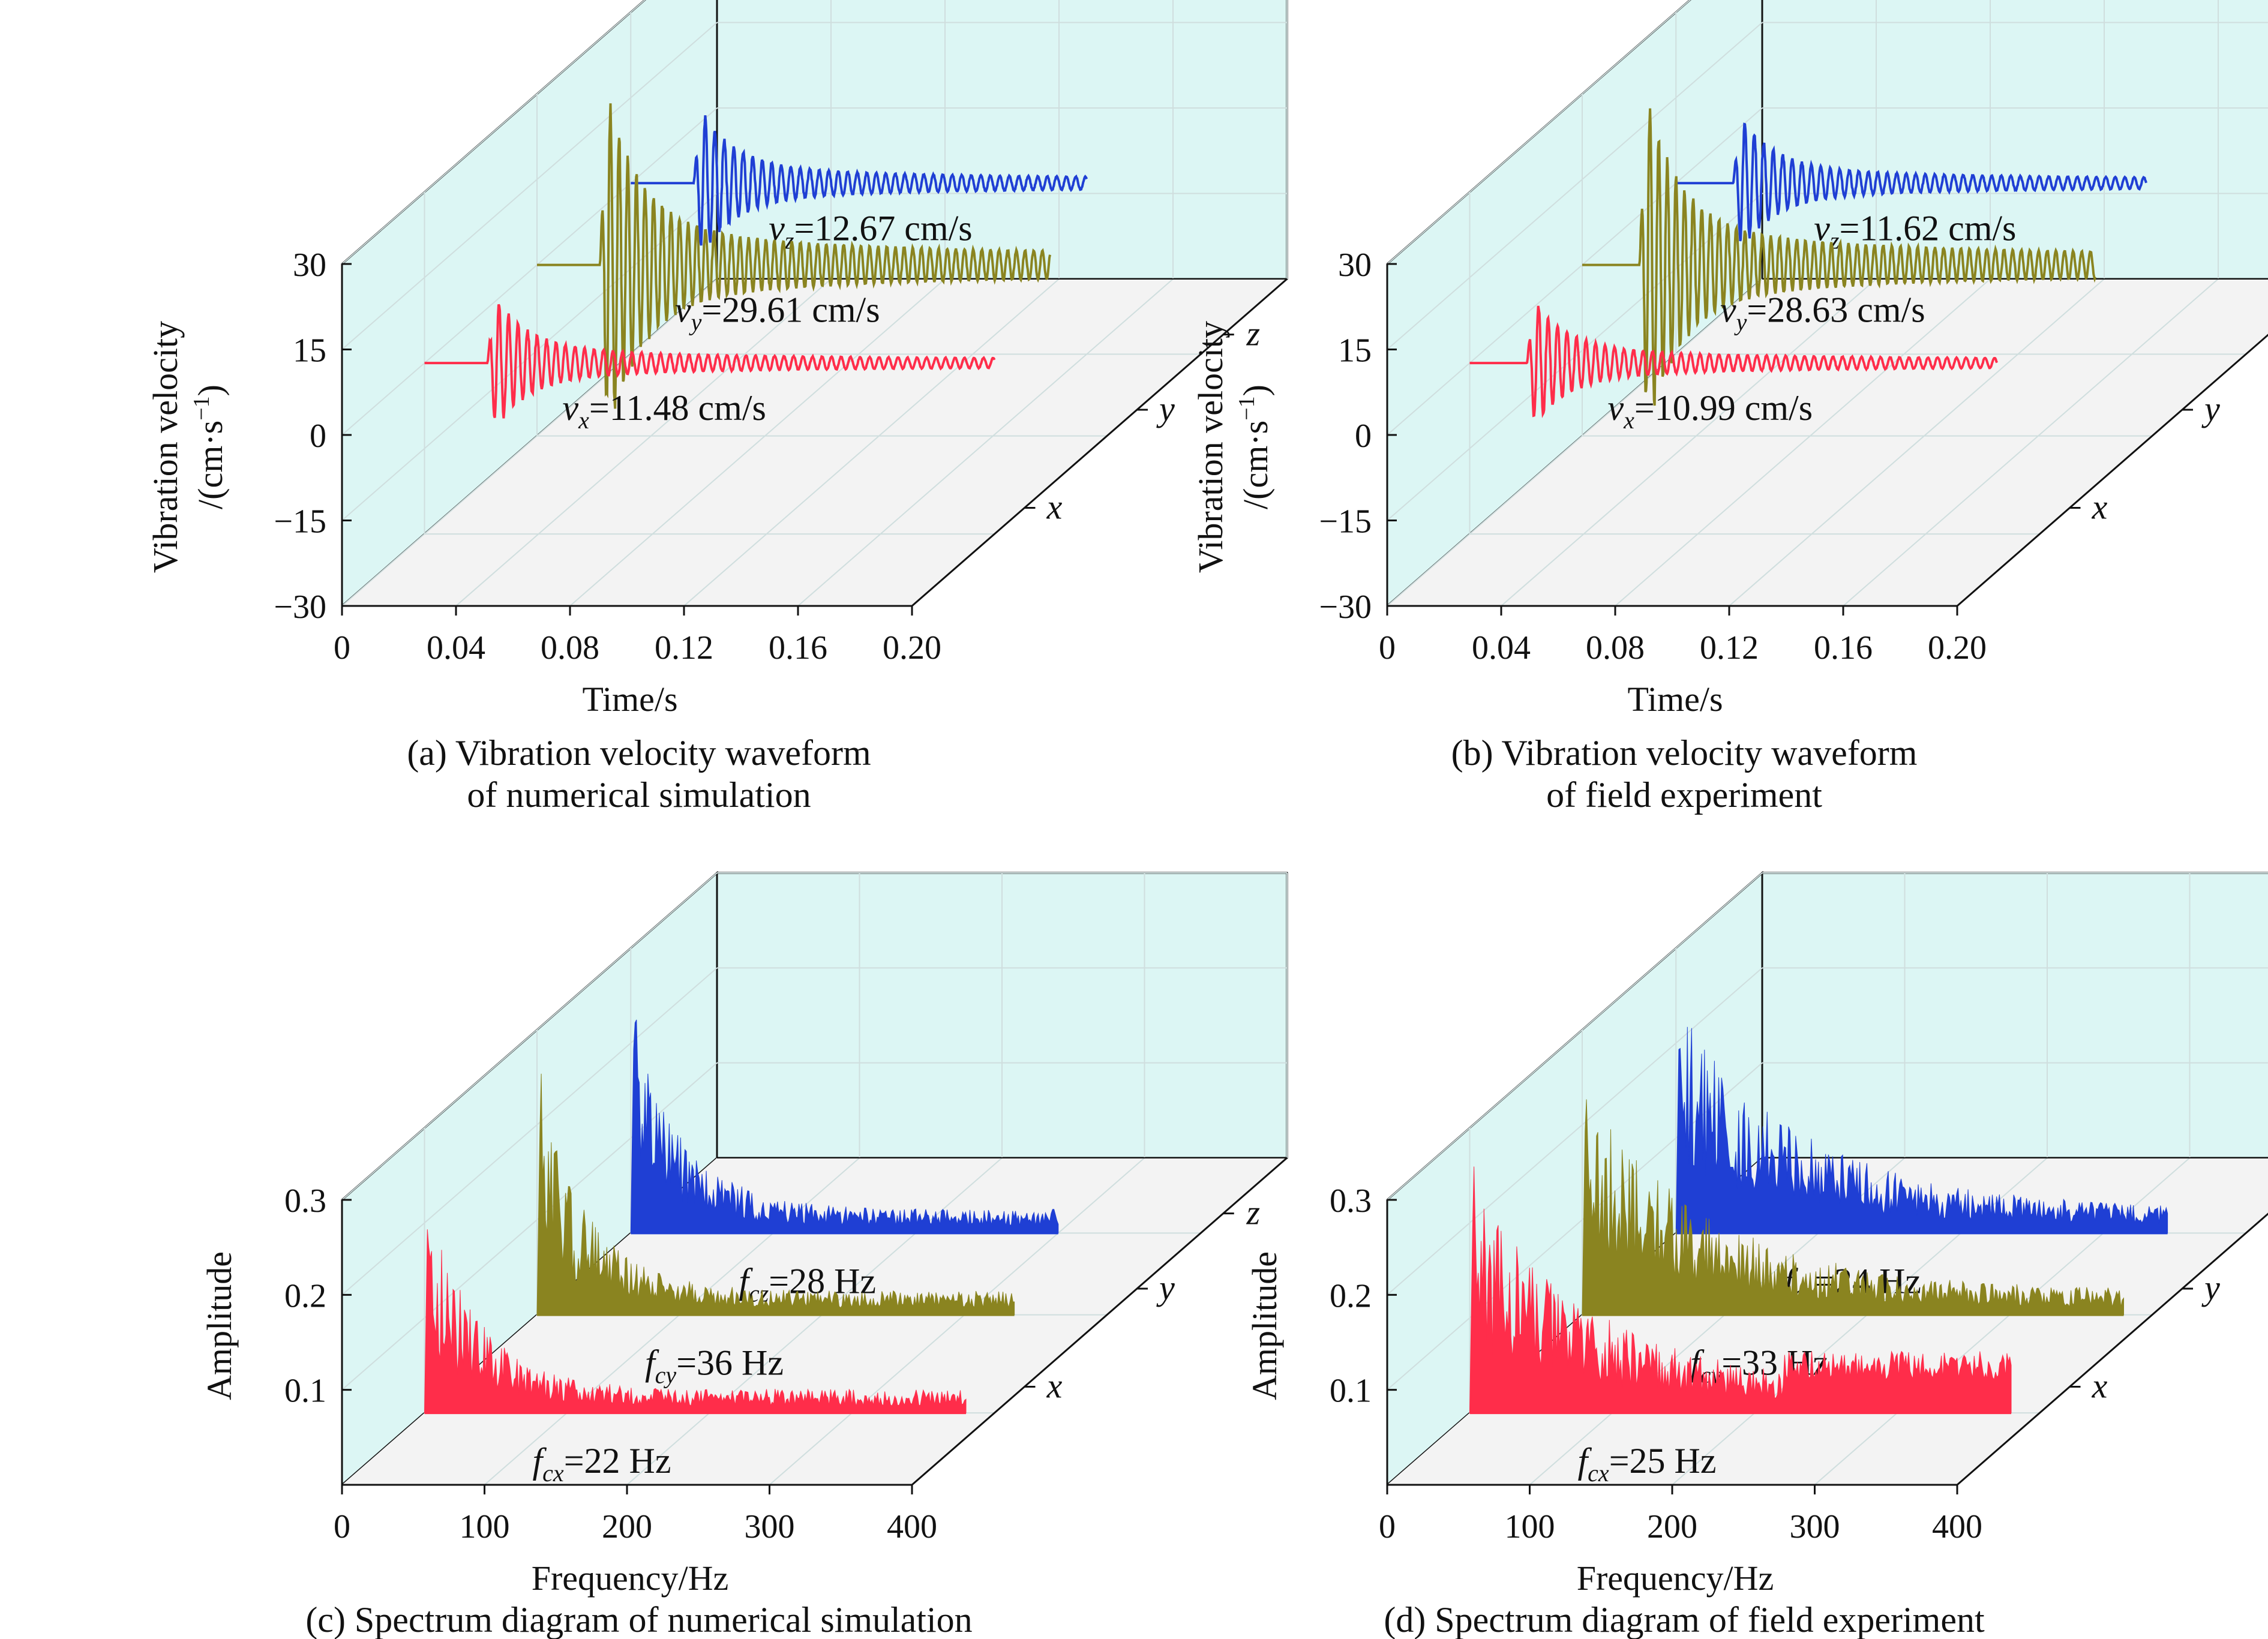 This screenshot has height=1639, width=2268. What do you see at coordinates (666, 1375) in the screenshot?
I see `annotation-sub: cy` at bounding box center [666, 1375].